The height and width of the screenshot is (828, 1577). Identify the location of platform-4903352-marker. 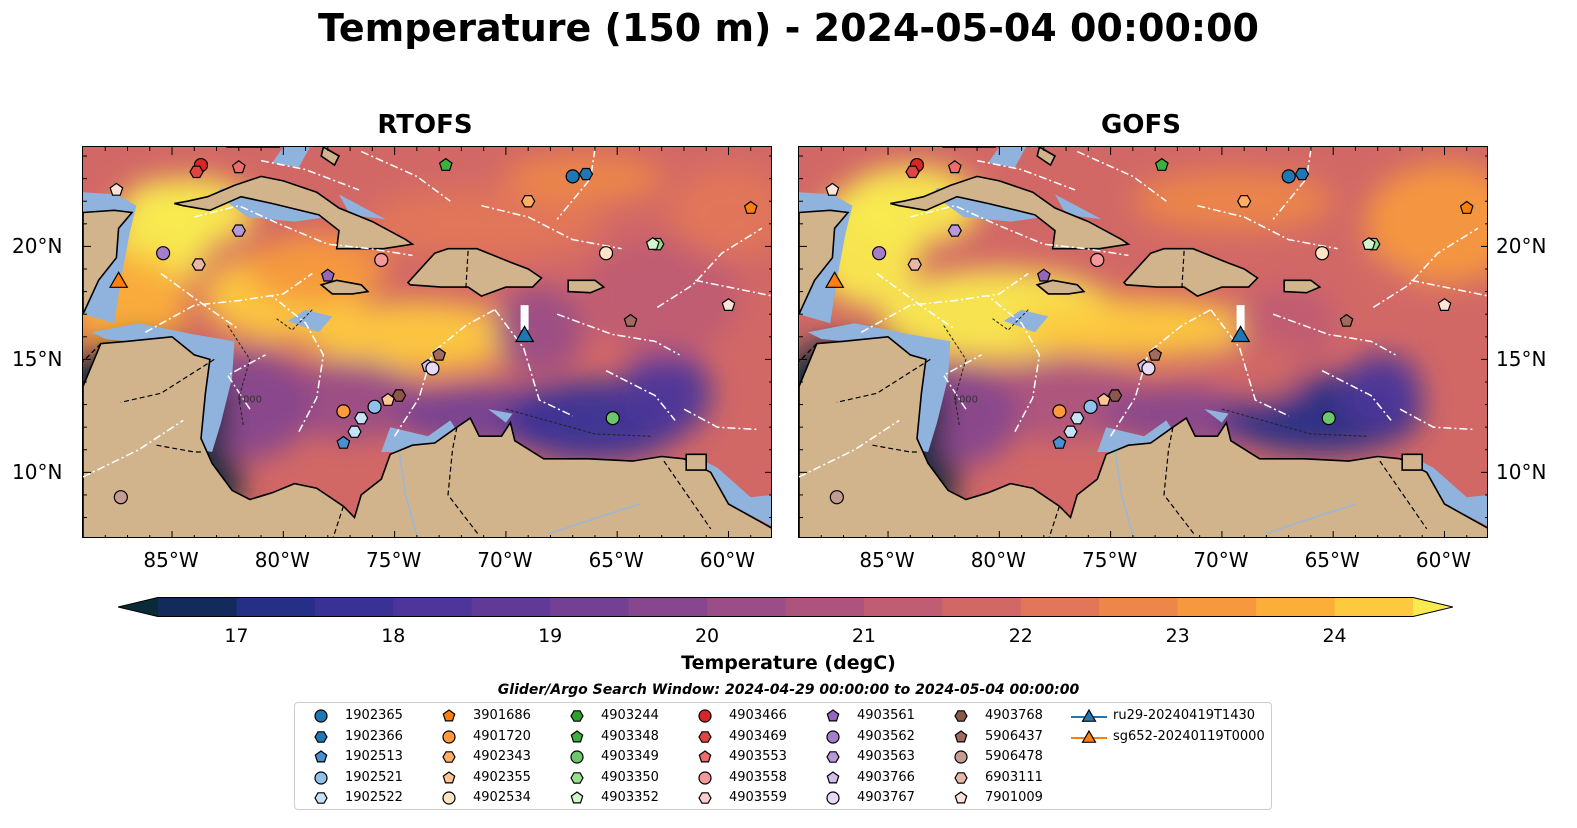
(1368, 243).